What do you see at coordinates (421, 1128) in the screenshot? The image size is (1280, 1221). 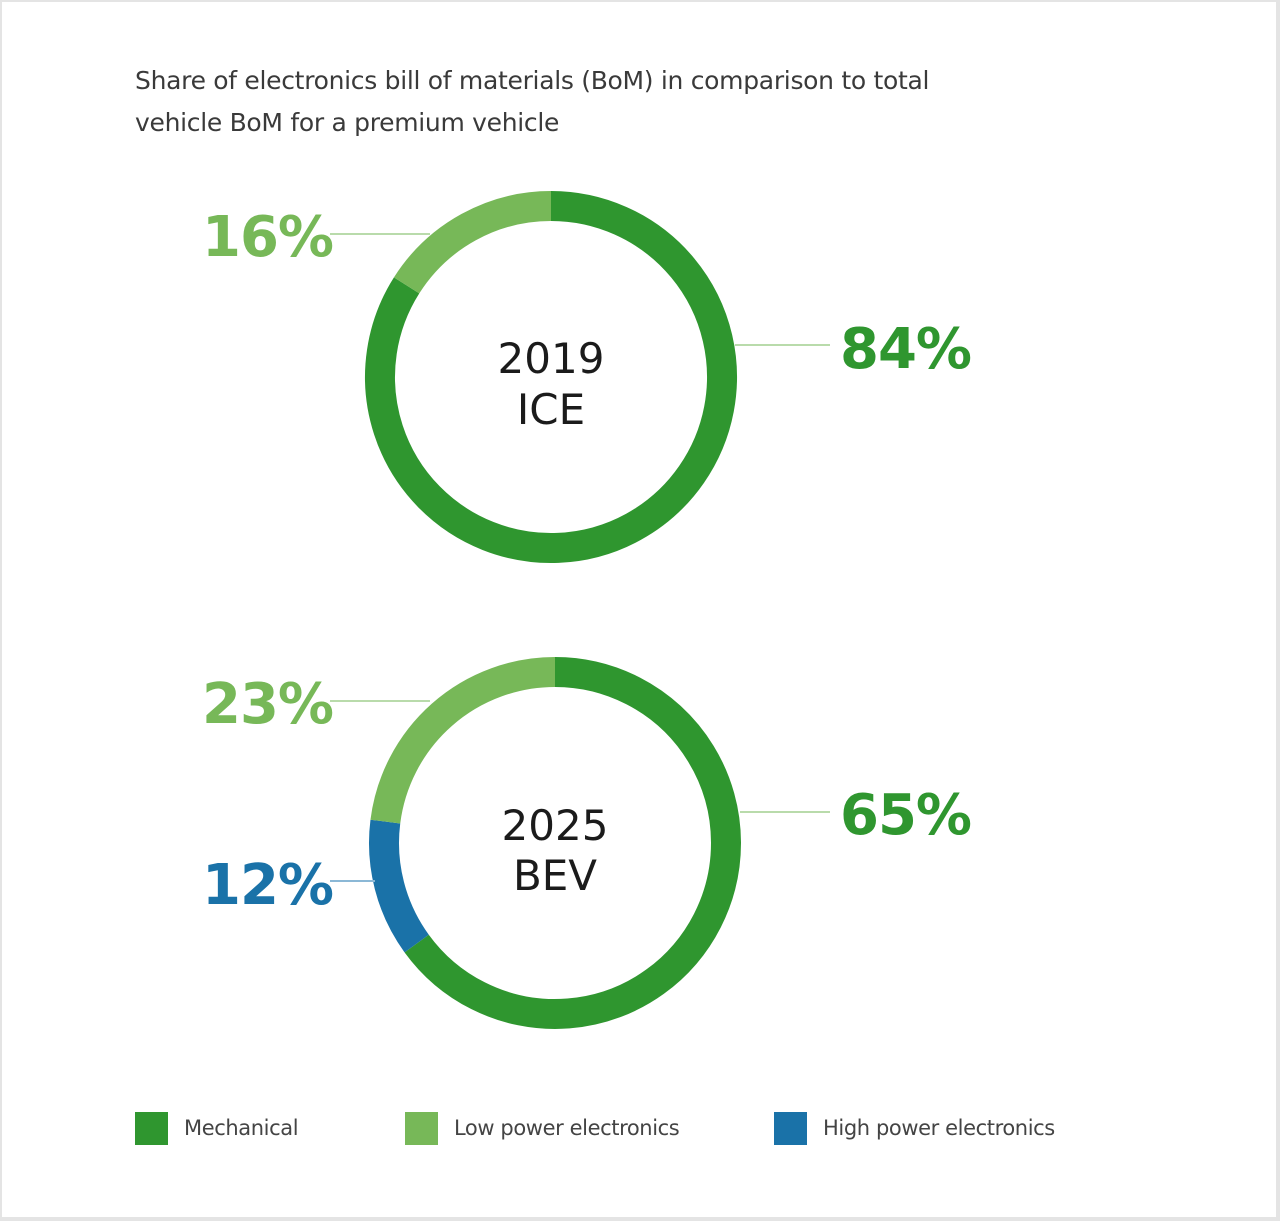 I see `legend-swatch-low-power` at bounding box center [421, 1128].